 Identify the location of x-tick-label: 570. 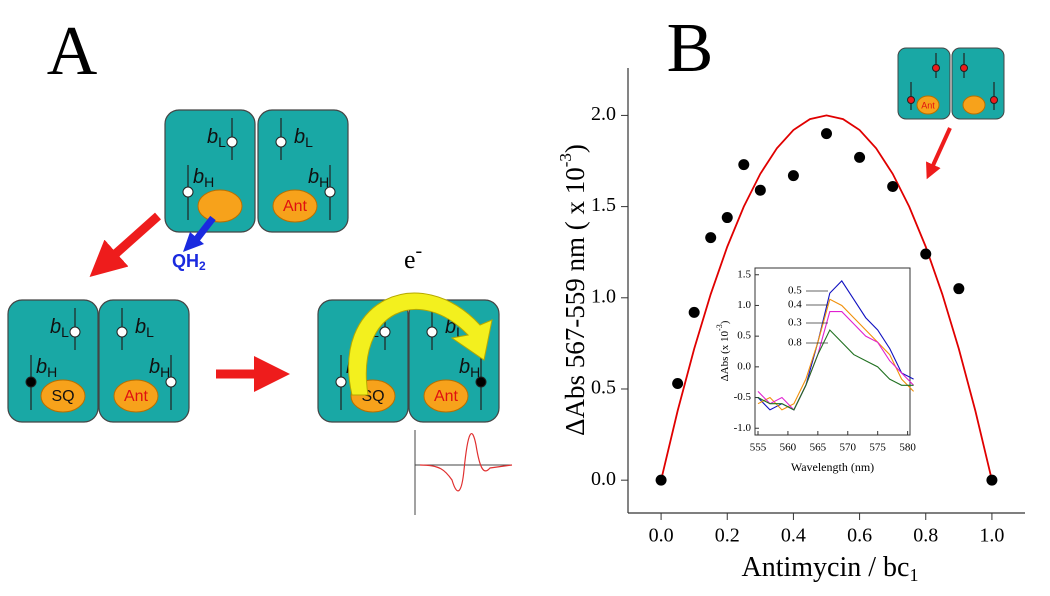
(848, 448).